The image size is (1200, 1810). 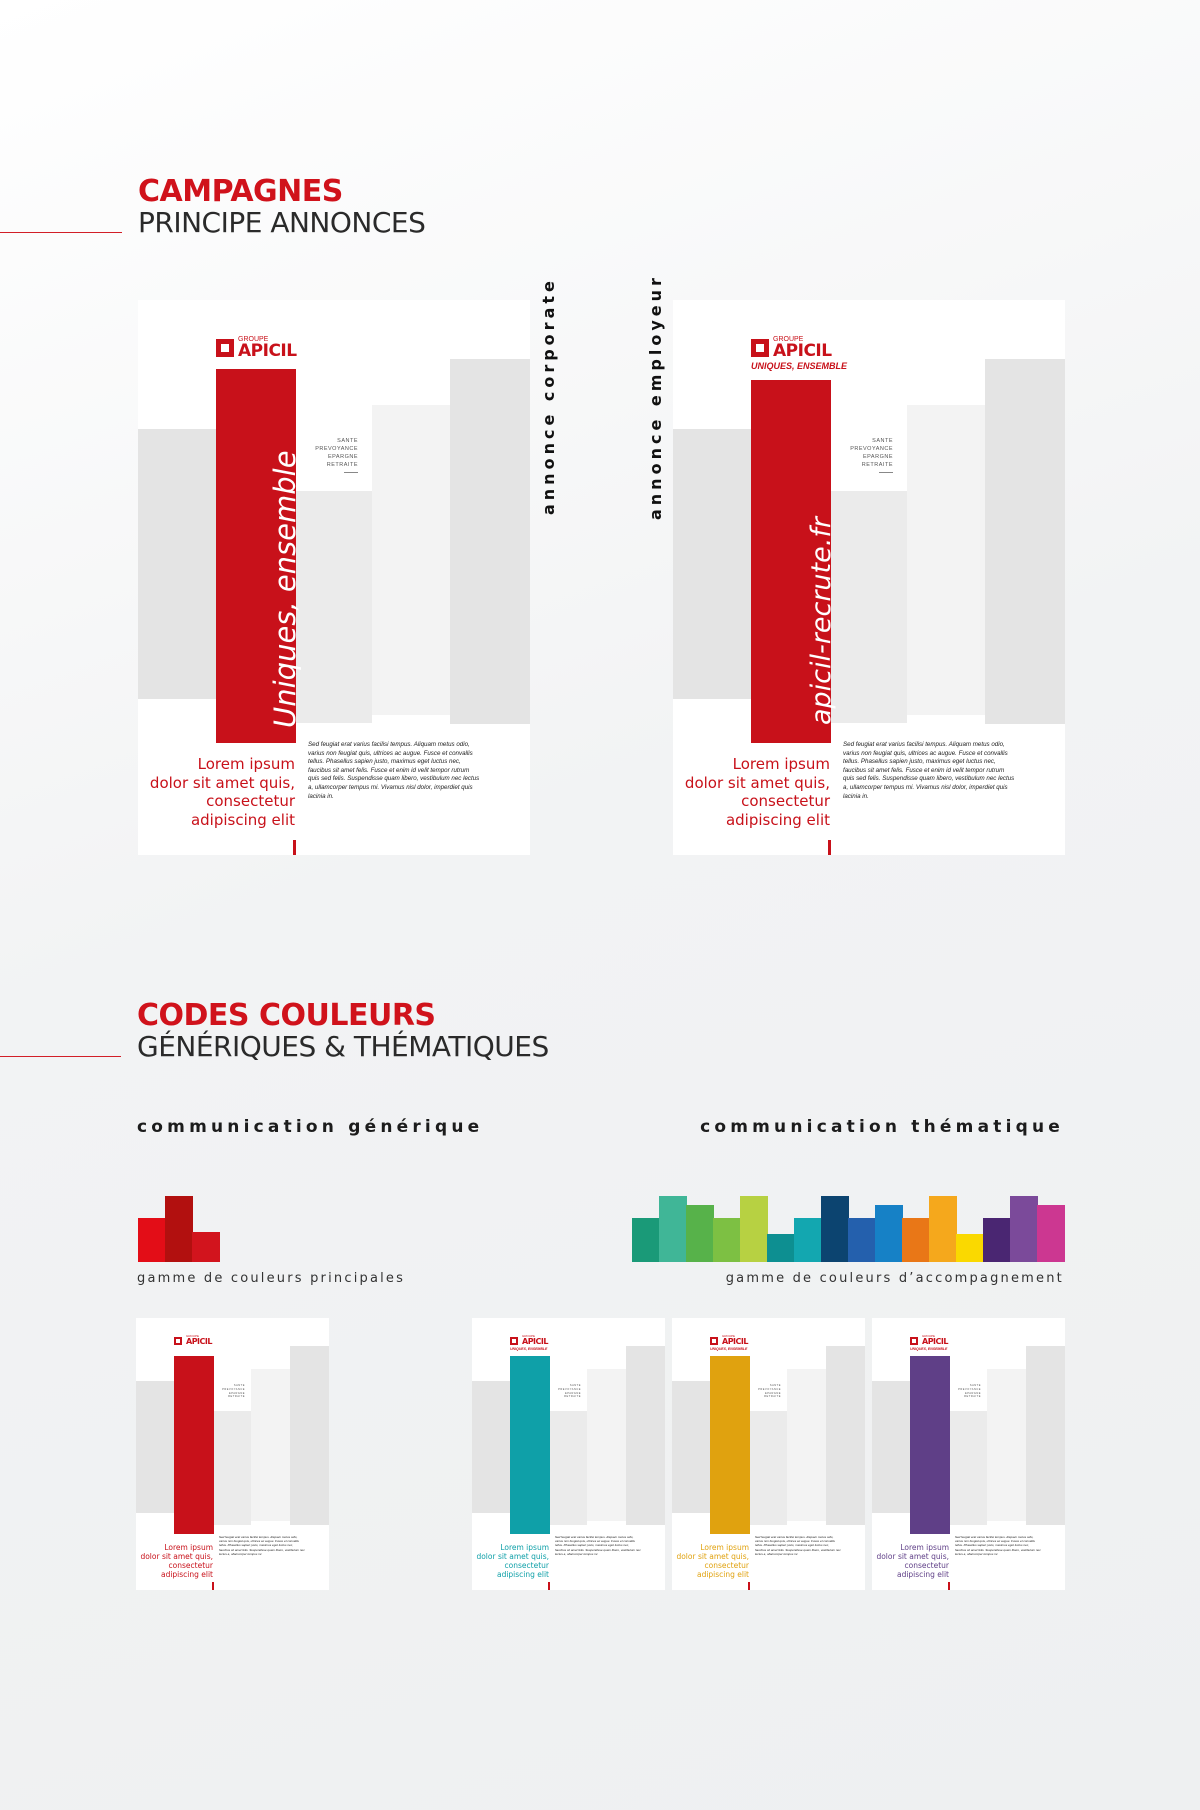 I want to click on heading-generic: communication générique, so click(x=310, y=1127).